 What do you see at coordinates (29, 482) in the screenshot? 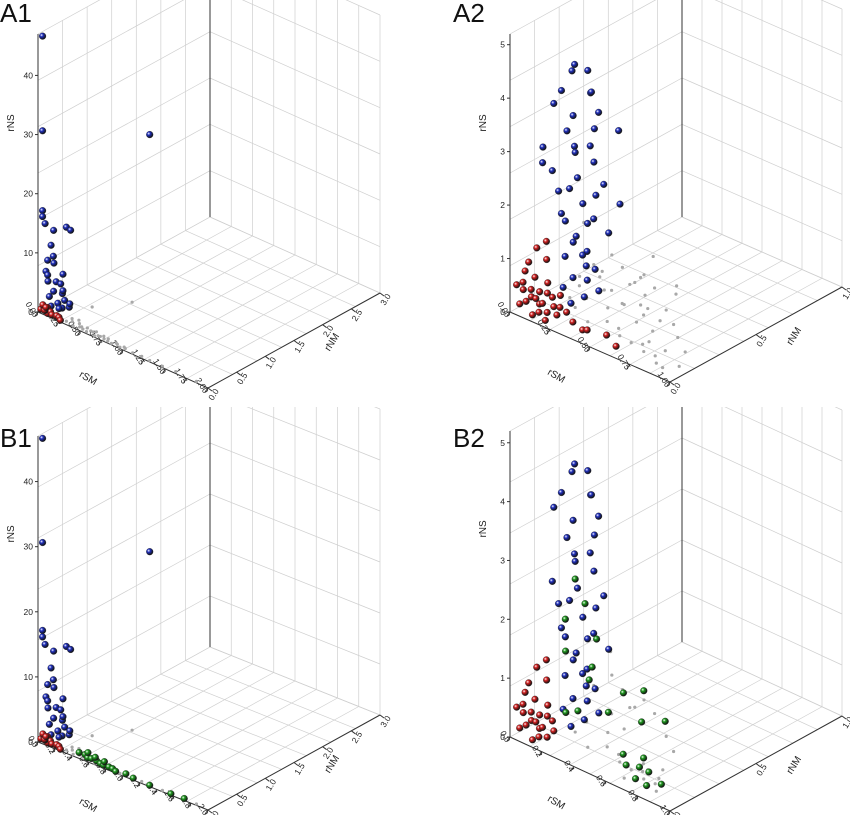
I see `z-tick-label: 40` at bounding box center [29, 482].